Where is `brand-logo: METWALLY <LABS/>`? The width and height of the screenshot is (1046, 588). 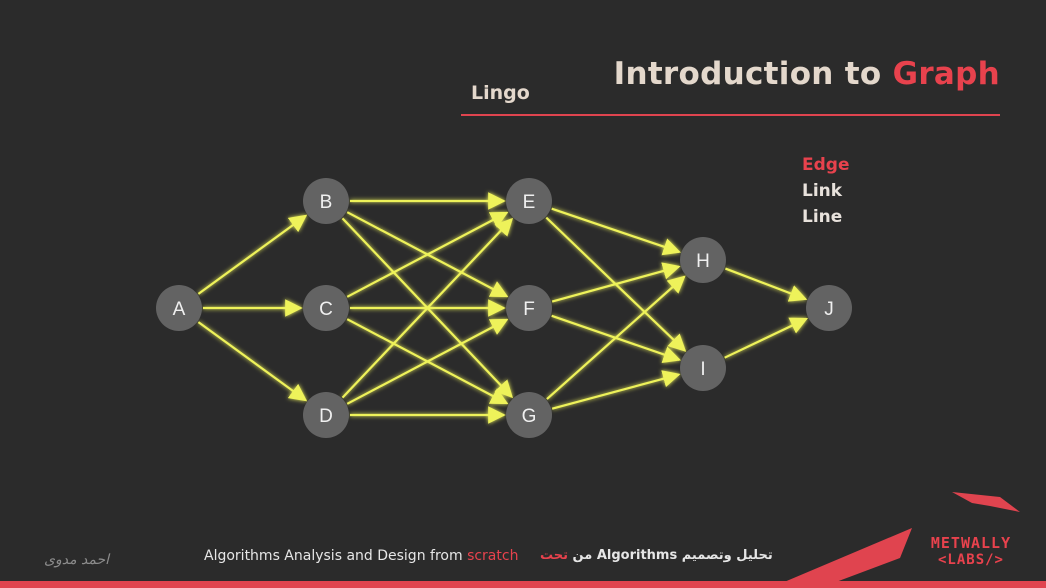
brand-logo: METWALLY <LABS/> is located at coordinates (971, 551).